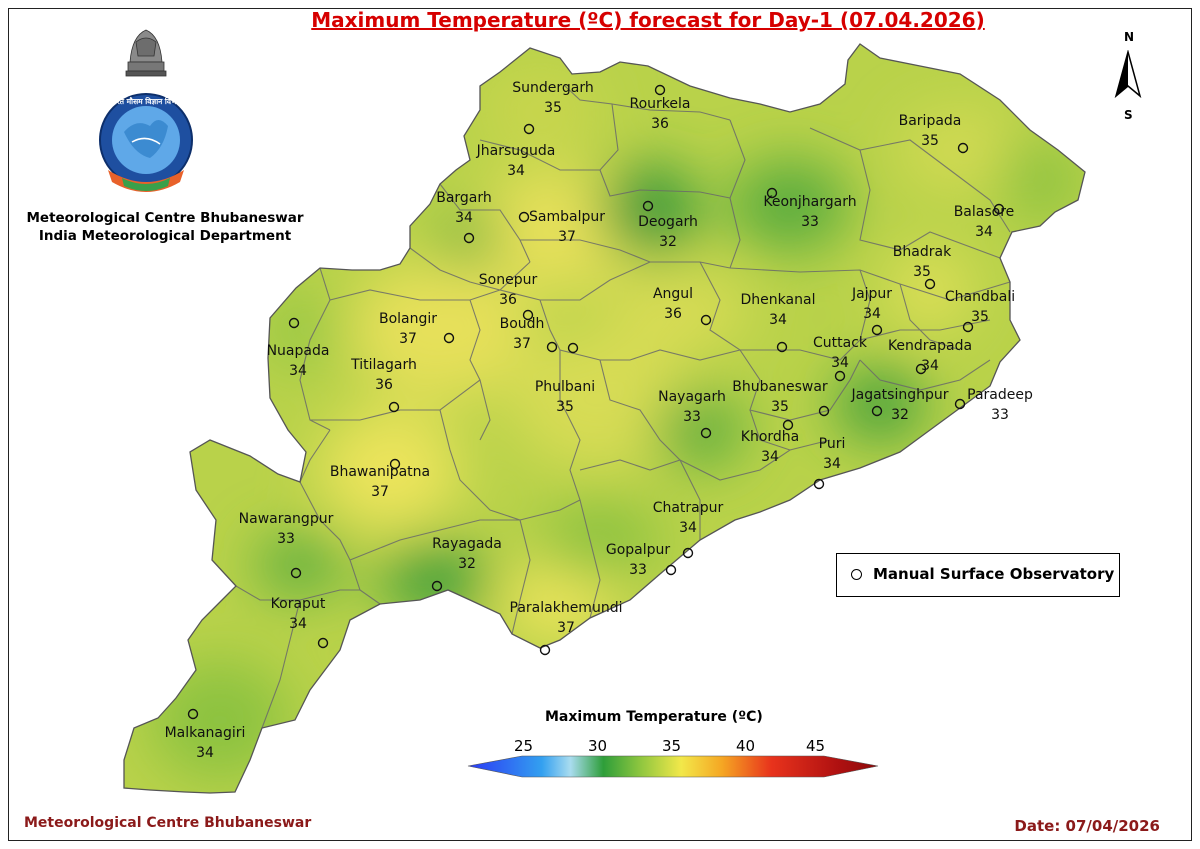 This screenshot has width=1200, height=849. I want to click on station-jagatsinghpur: Jagatsinghpur 32, so click(900, 405).